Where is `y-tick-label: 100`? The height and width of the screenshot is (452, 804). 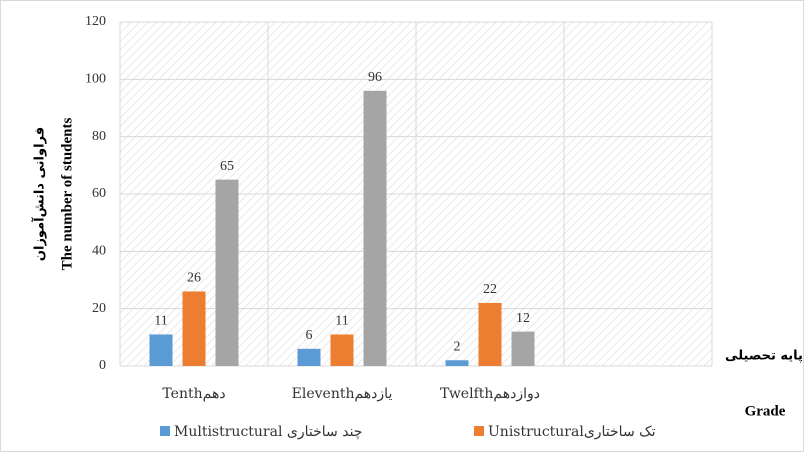
y-tick-label: 100 is located at coordinates (95, 79).